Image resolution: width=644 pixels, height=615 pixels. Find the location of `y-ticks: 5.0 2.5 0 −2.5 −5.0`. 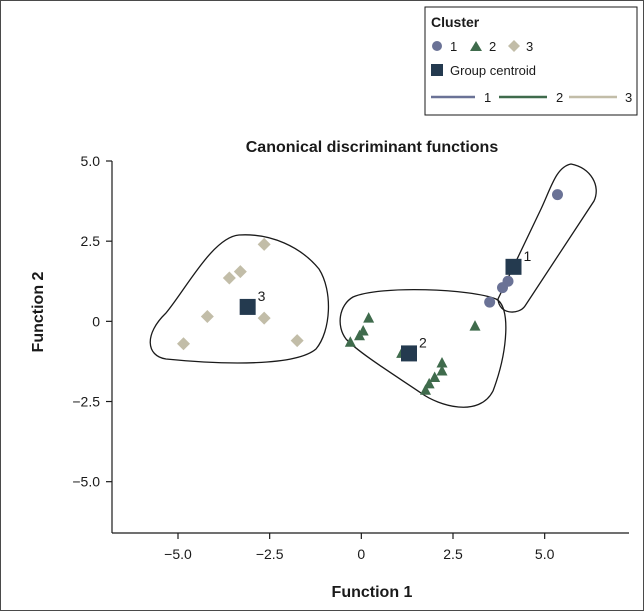

y-ticks: 5.0 2.5 0 −2.5 −5.0 is located at coordinates (92, 321).